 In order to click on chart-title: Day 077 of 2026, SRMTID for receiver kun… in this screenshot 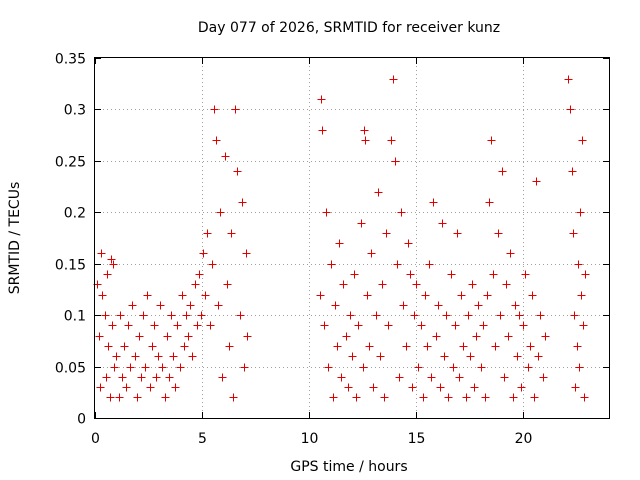, I will do `click(349, 28)`.